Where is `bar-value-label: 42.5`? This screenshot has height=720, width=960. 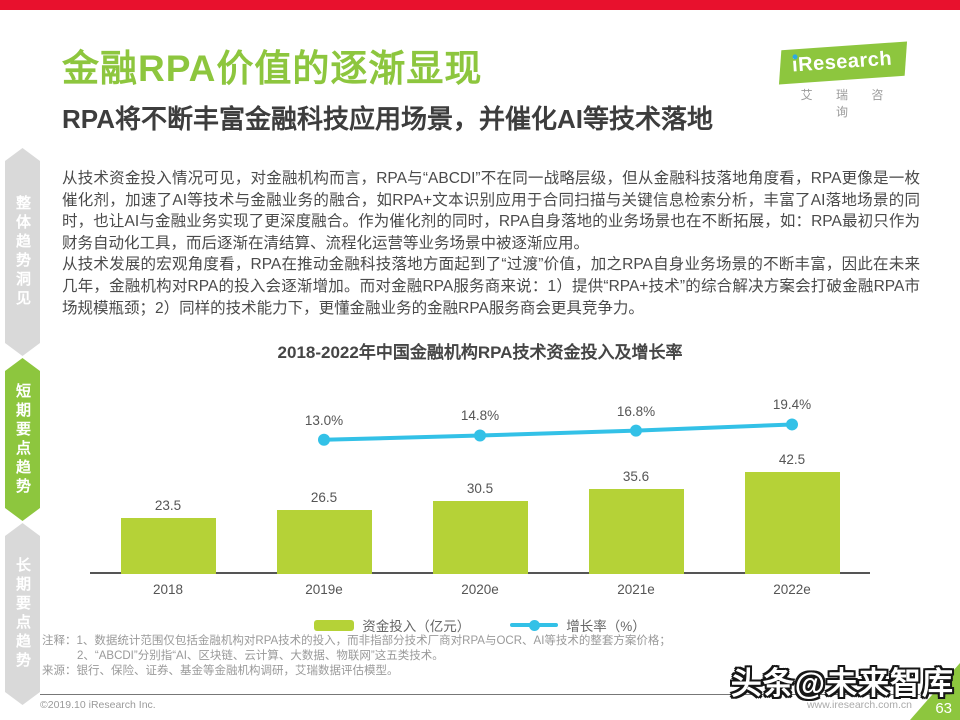 bar-value-label: 42.5 is located at coordinates (792, 459).